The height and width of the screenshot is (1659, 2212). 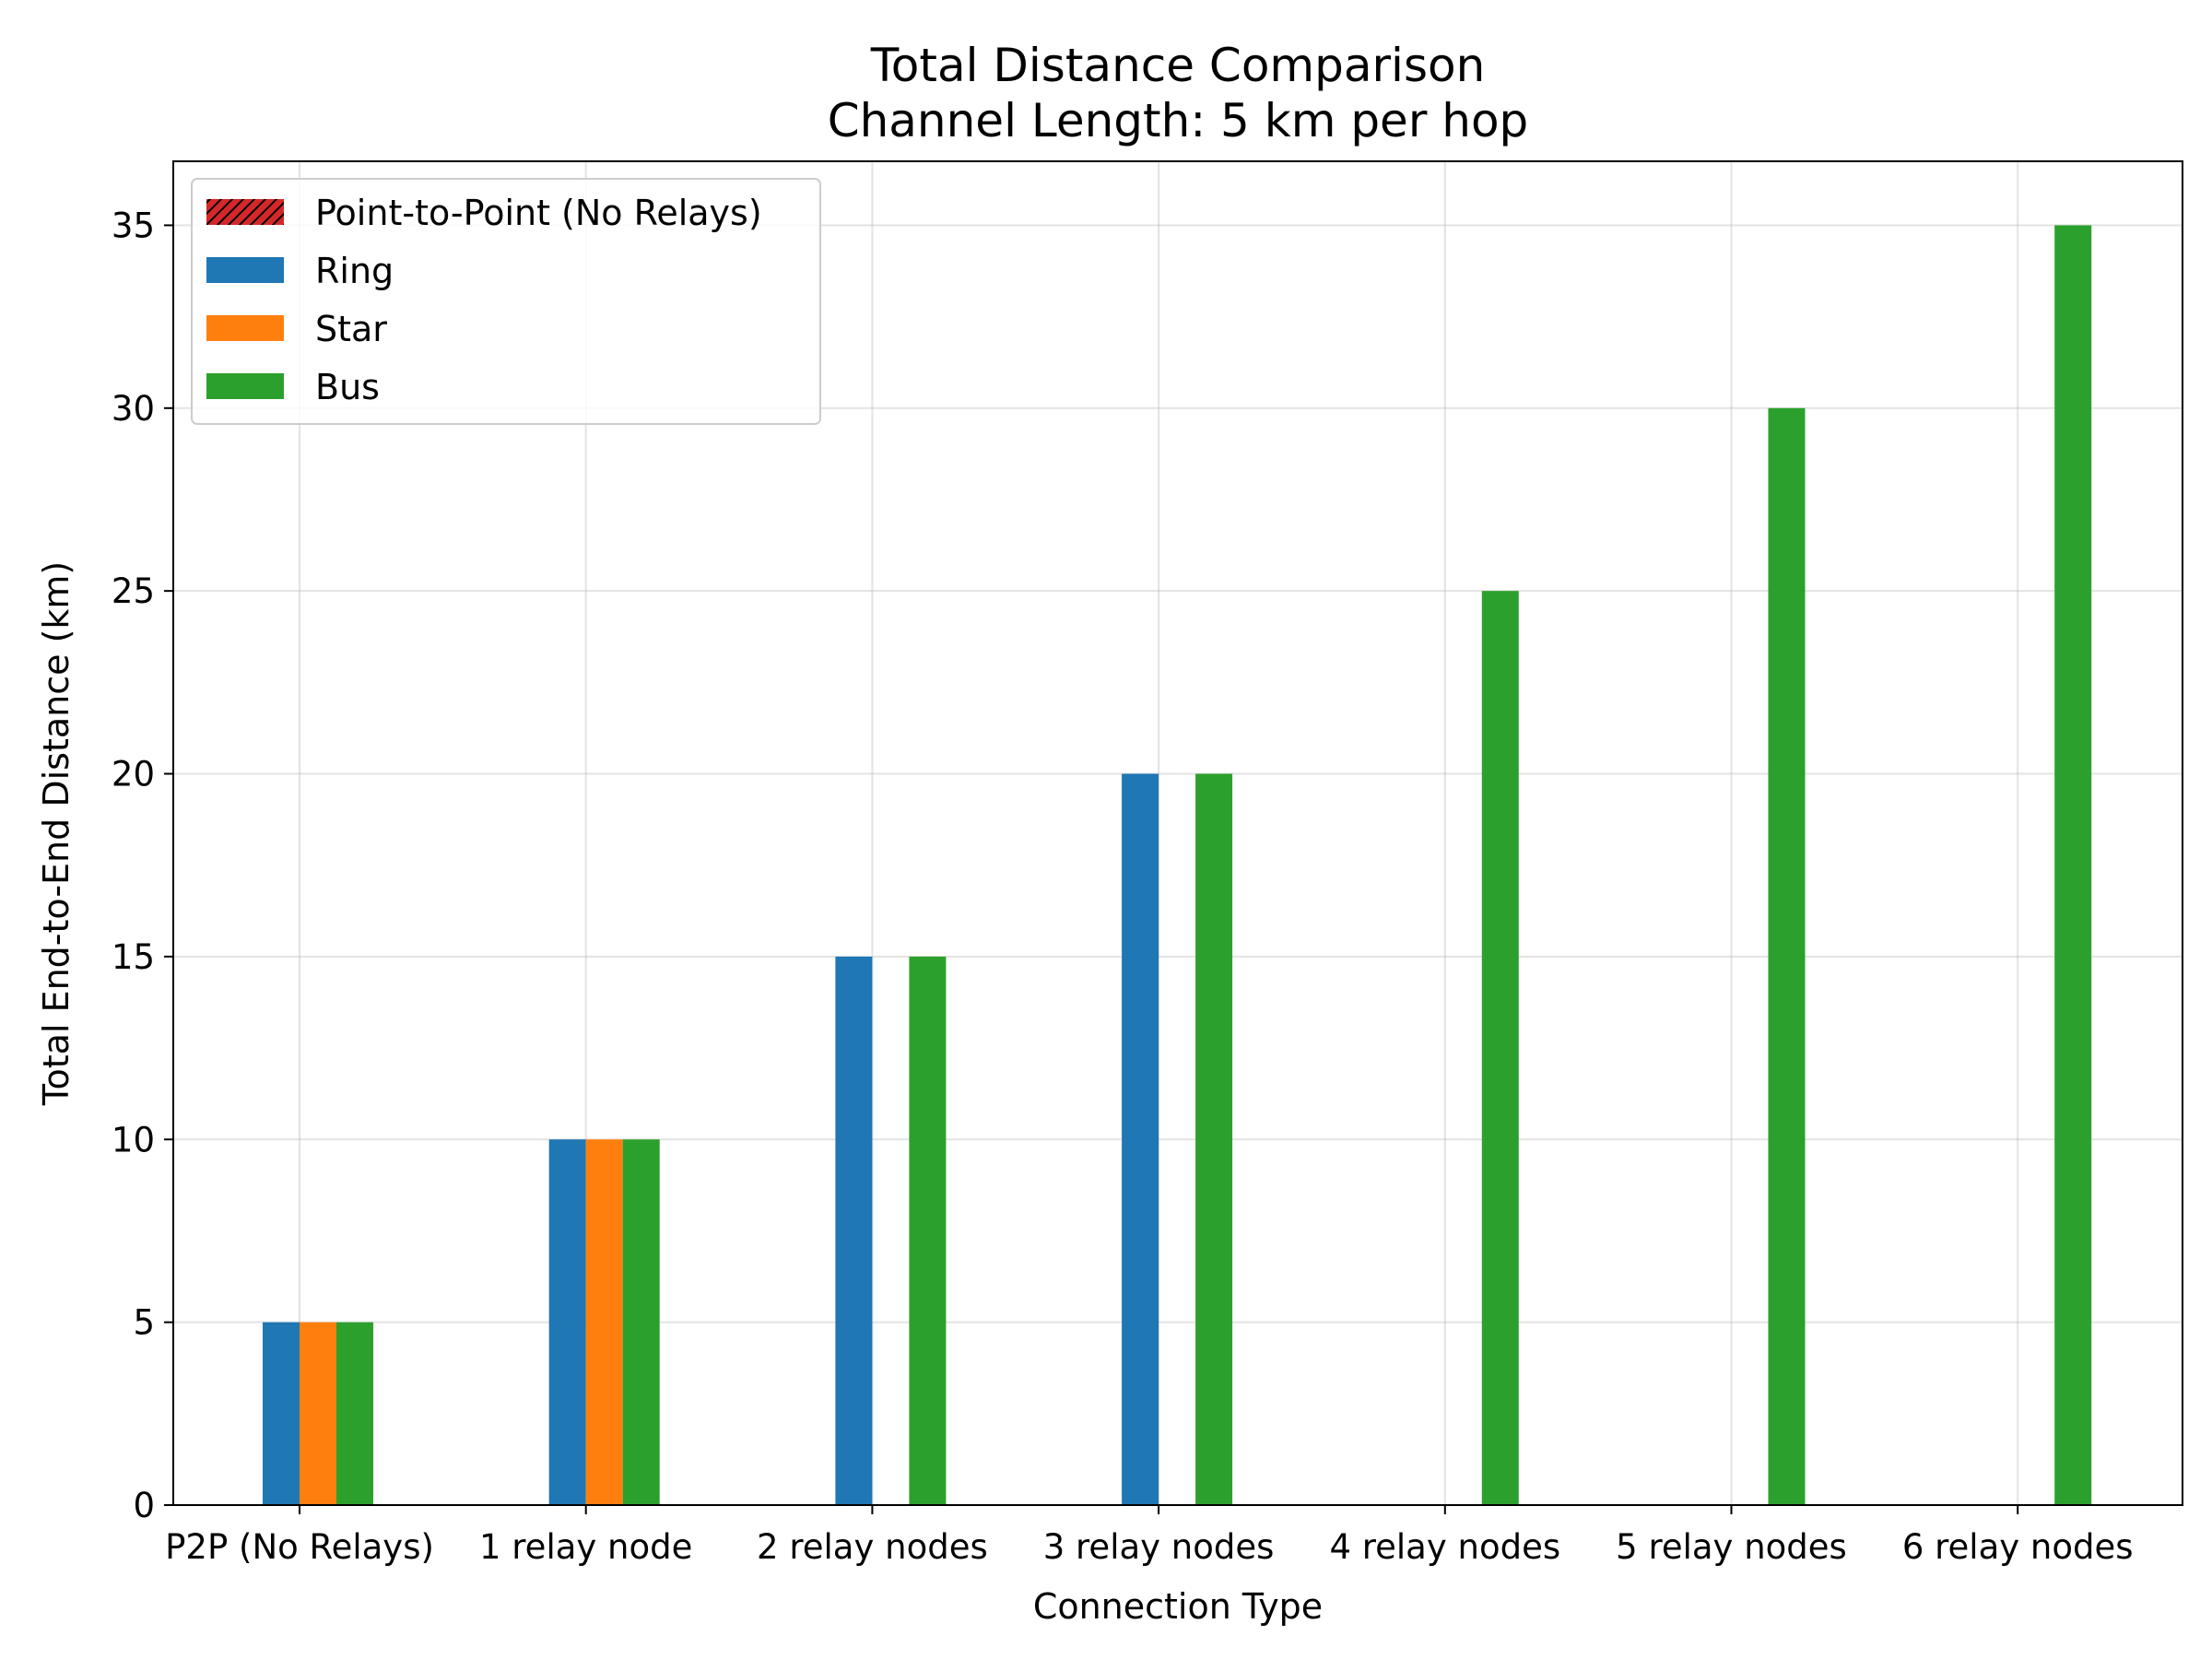 What do you see at coordinates (133, 225) in the screenshot?
I see `y-tick-label: 35` at bounding box center [133, 225].